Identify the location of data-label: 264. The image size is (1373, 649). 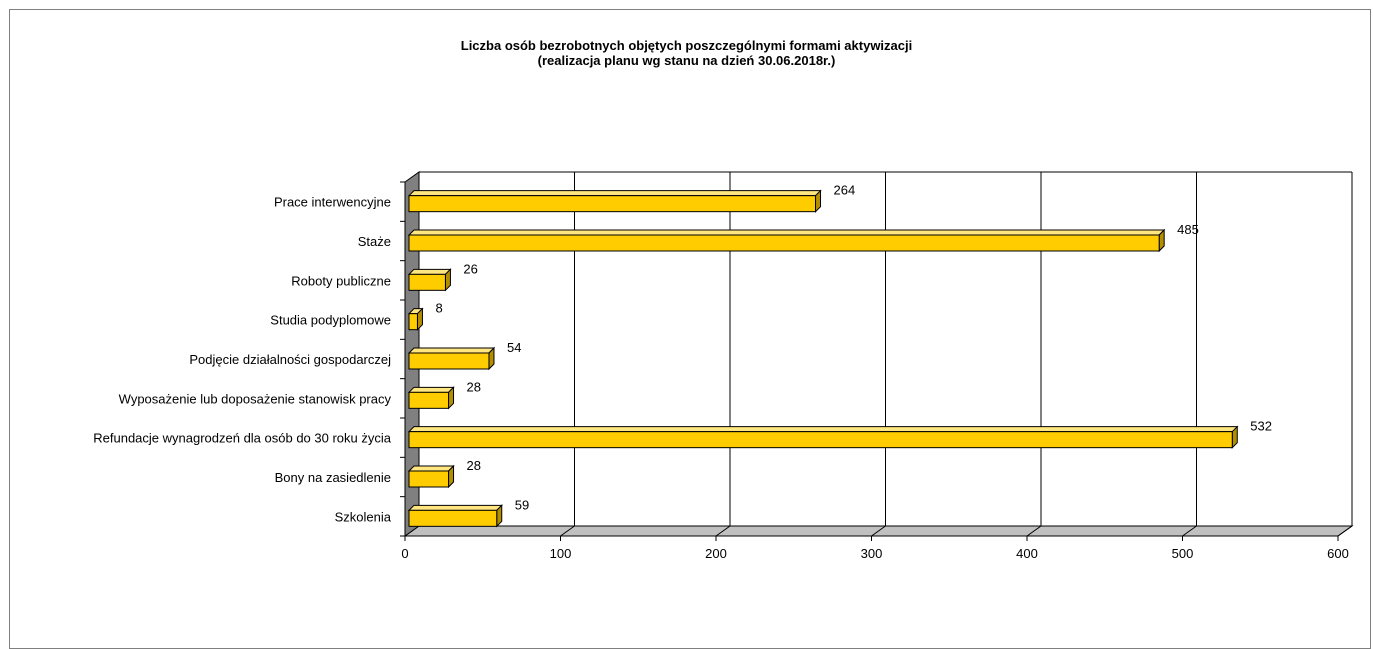
(845, 190).